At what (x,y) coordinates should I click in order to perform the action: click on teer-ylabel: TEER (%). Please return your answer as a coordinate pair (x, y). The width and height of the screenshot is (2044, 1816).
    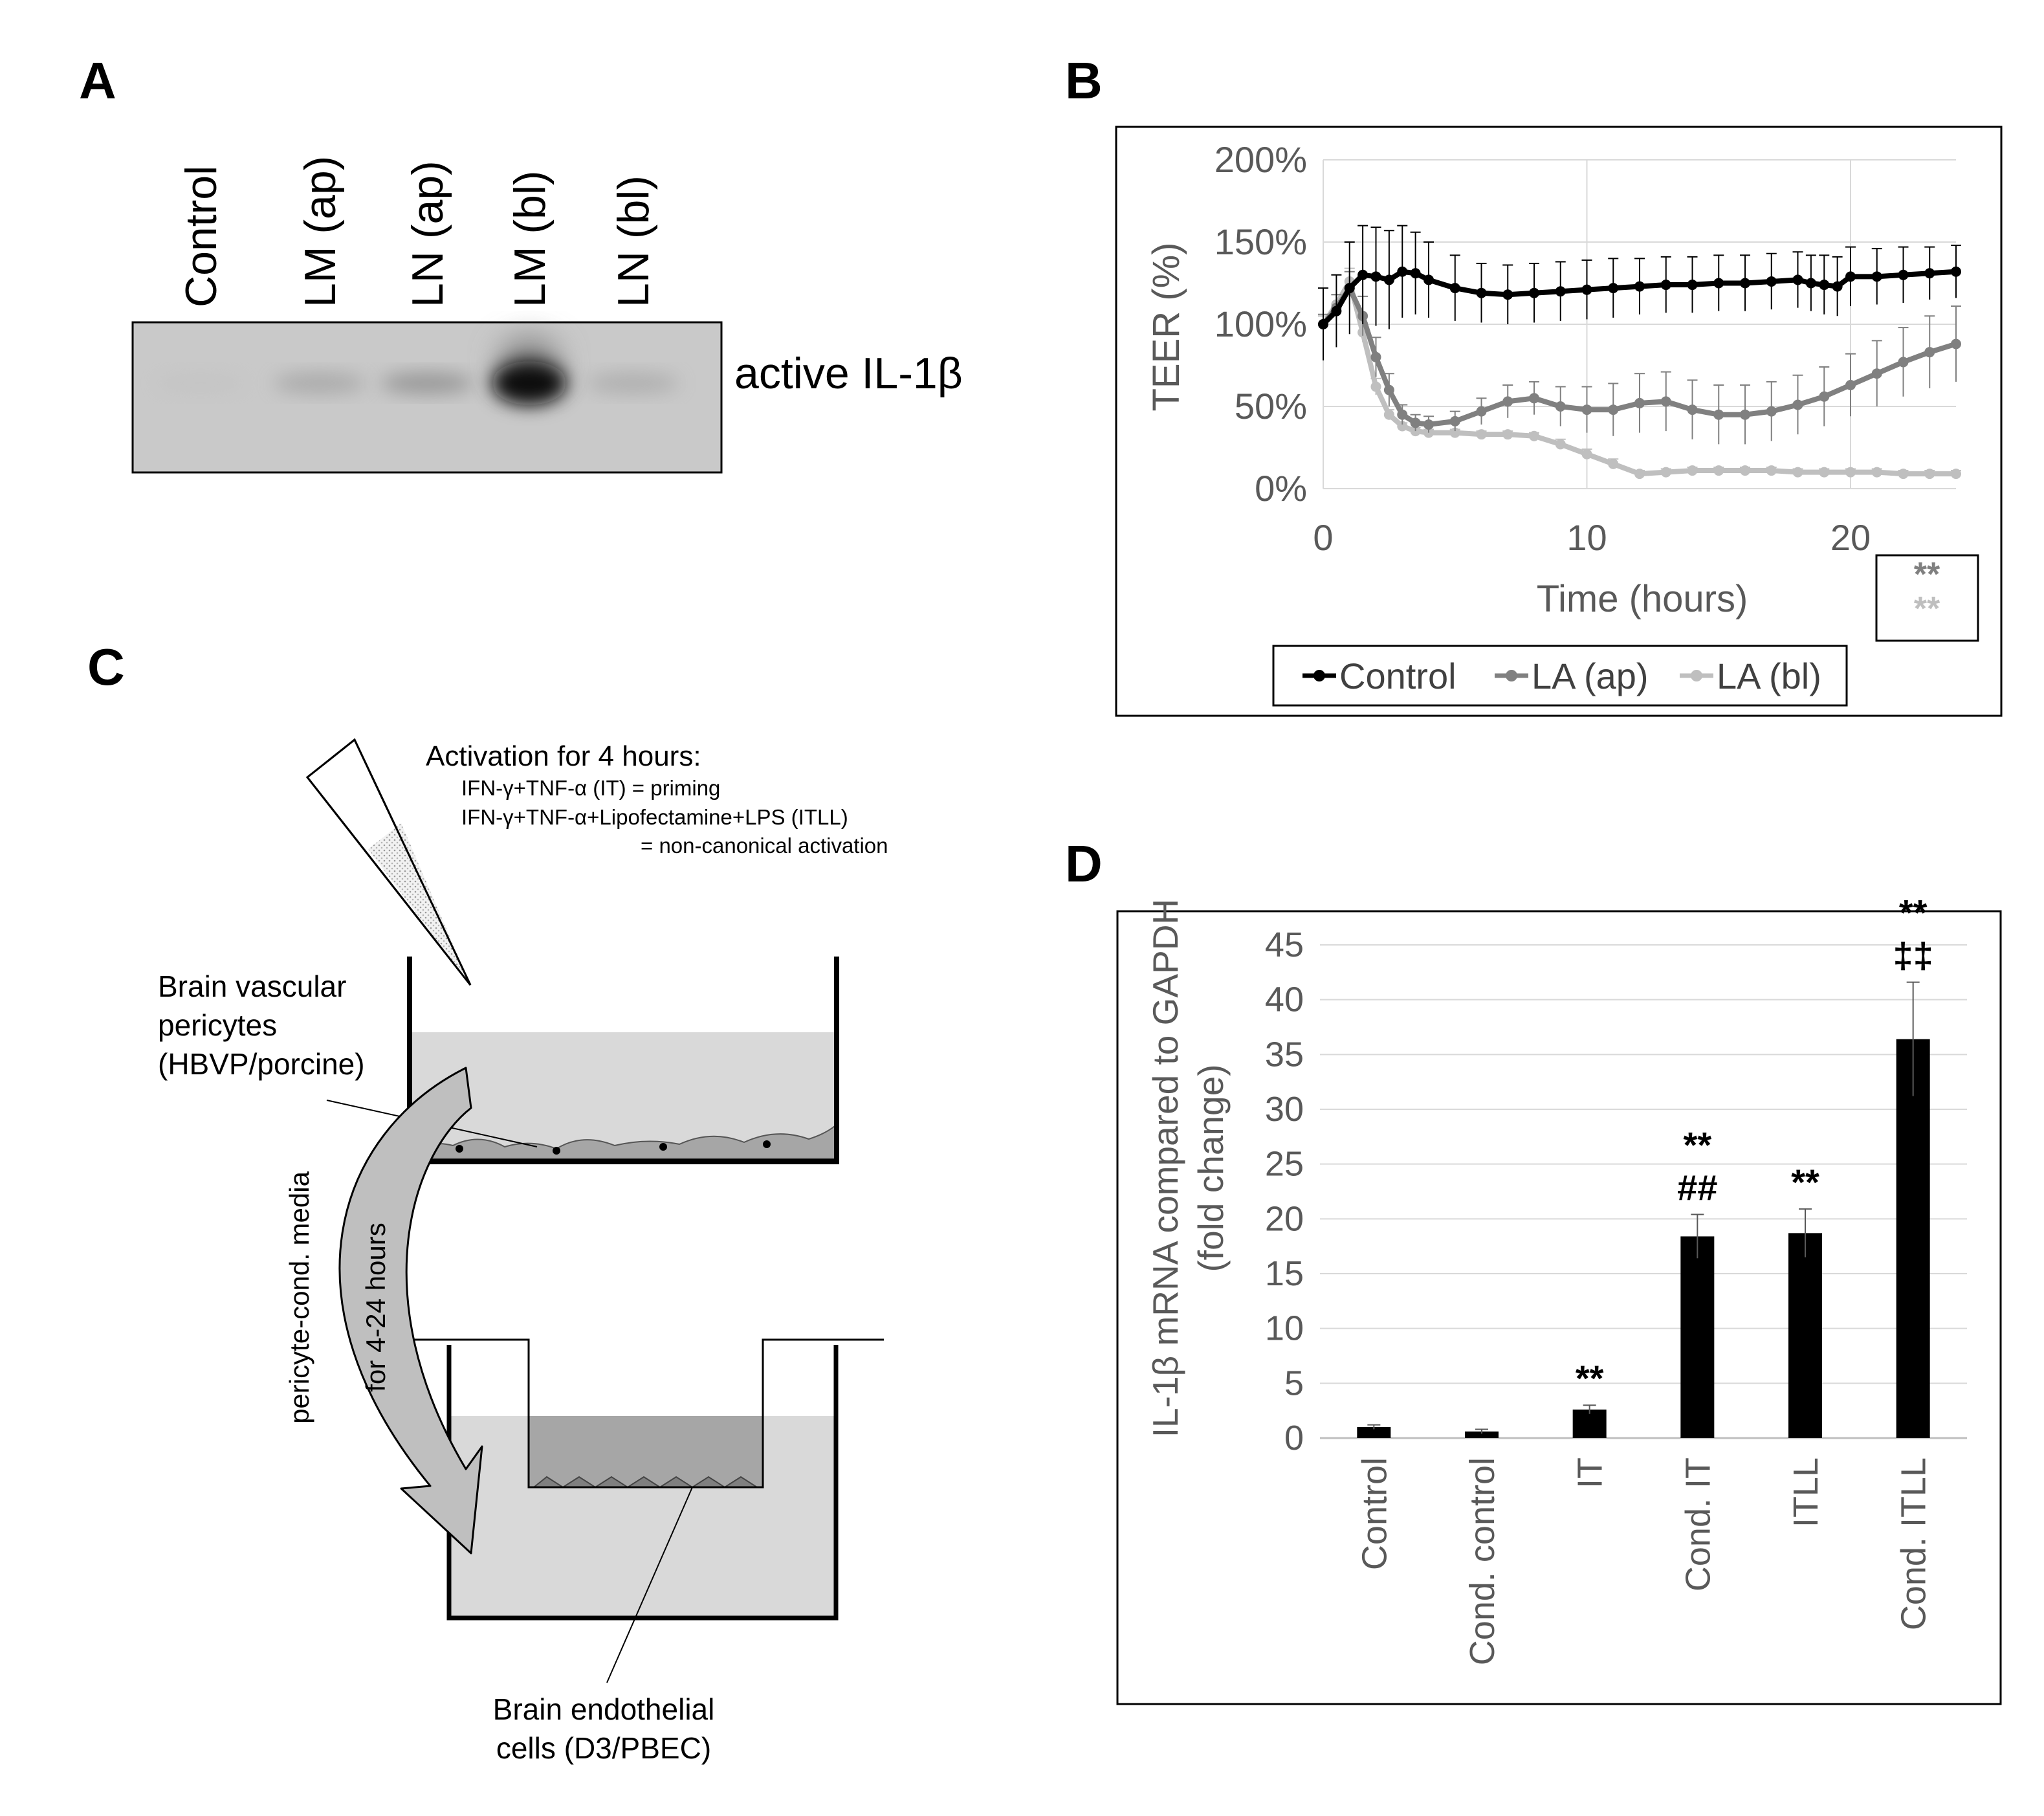
    Looking at the image, I should click on (1166, 328).